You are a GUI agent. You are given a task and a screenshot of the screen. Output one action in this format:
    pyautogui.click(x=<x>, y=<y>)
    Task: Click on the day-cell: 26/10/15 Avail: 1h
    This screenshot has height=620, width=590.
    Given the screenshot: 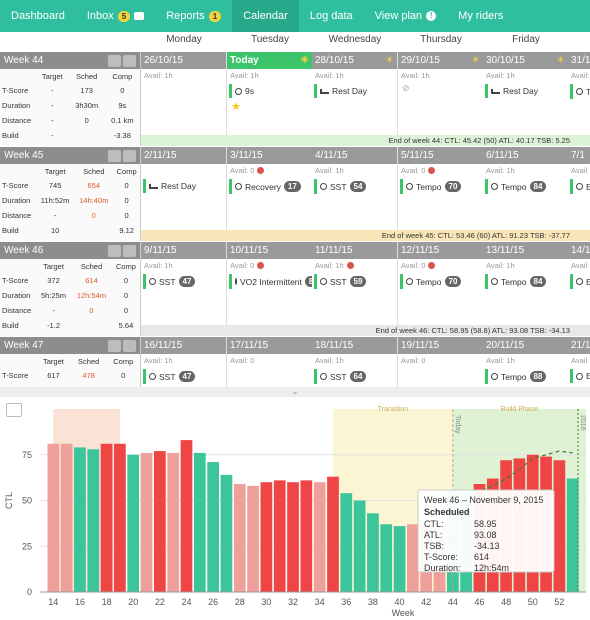 What is the action you would take?
    pyautogui.click(x=184, y=93)
    